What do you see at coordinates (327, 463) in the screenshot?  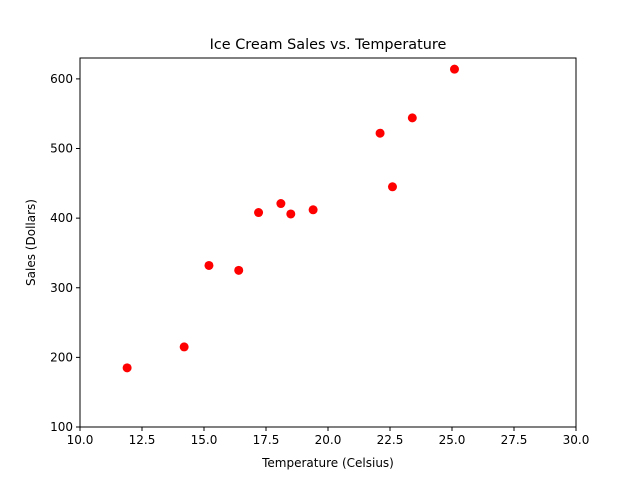 I see `x-axis-label: Temperature (Celsius)` at bounding box center [327, 463].